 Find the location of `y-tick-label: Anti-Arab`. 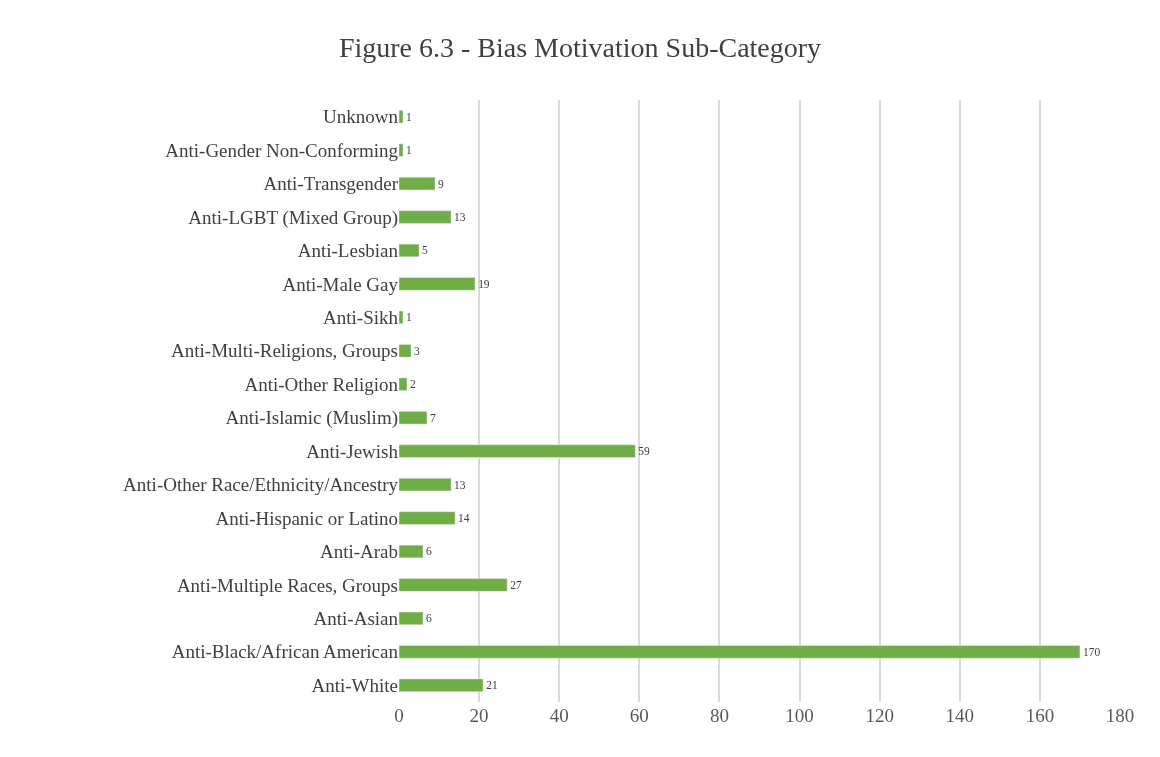

y-tick-label: Anti-Arab is located at coordinates (358, 552).